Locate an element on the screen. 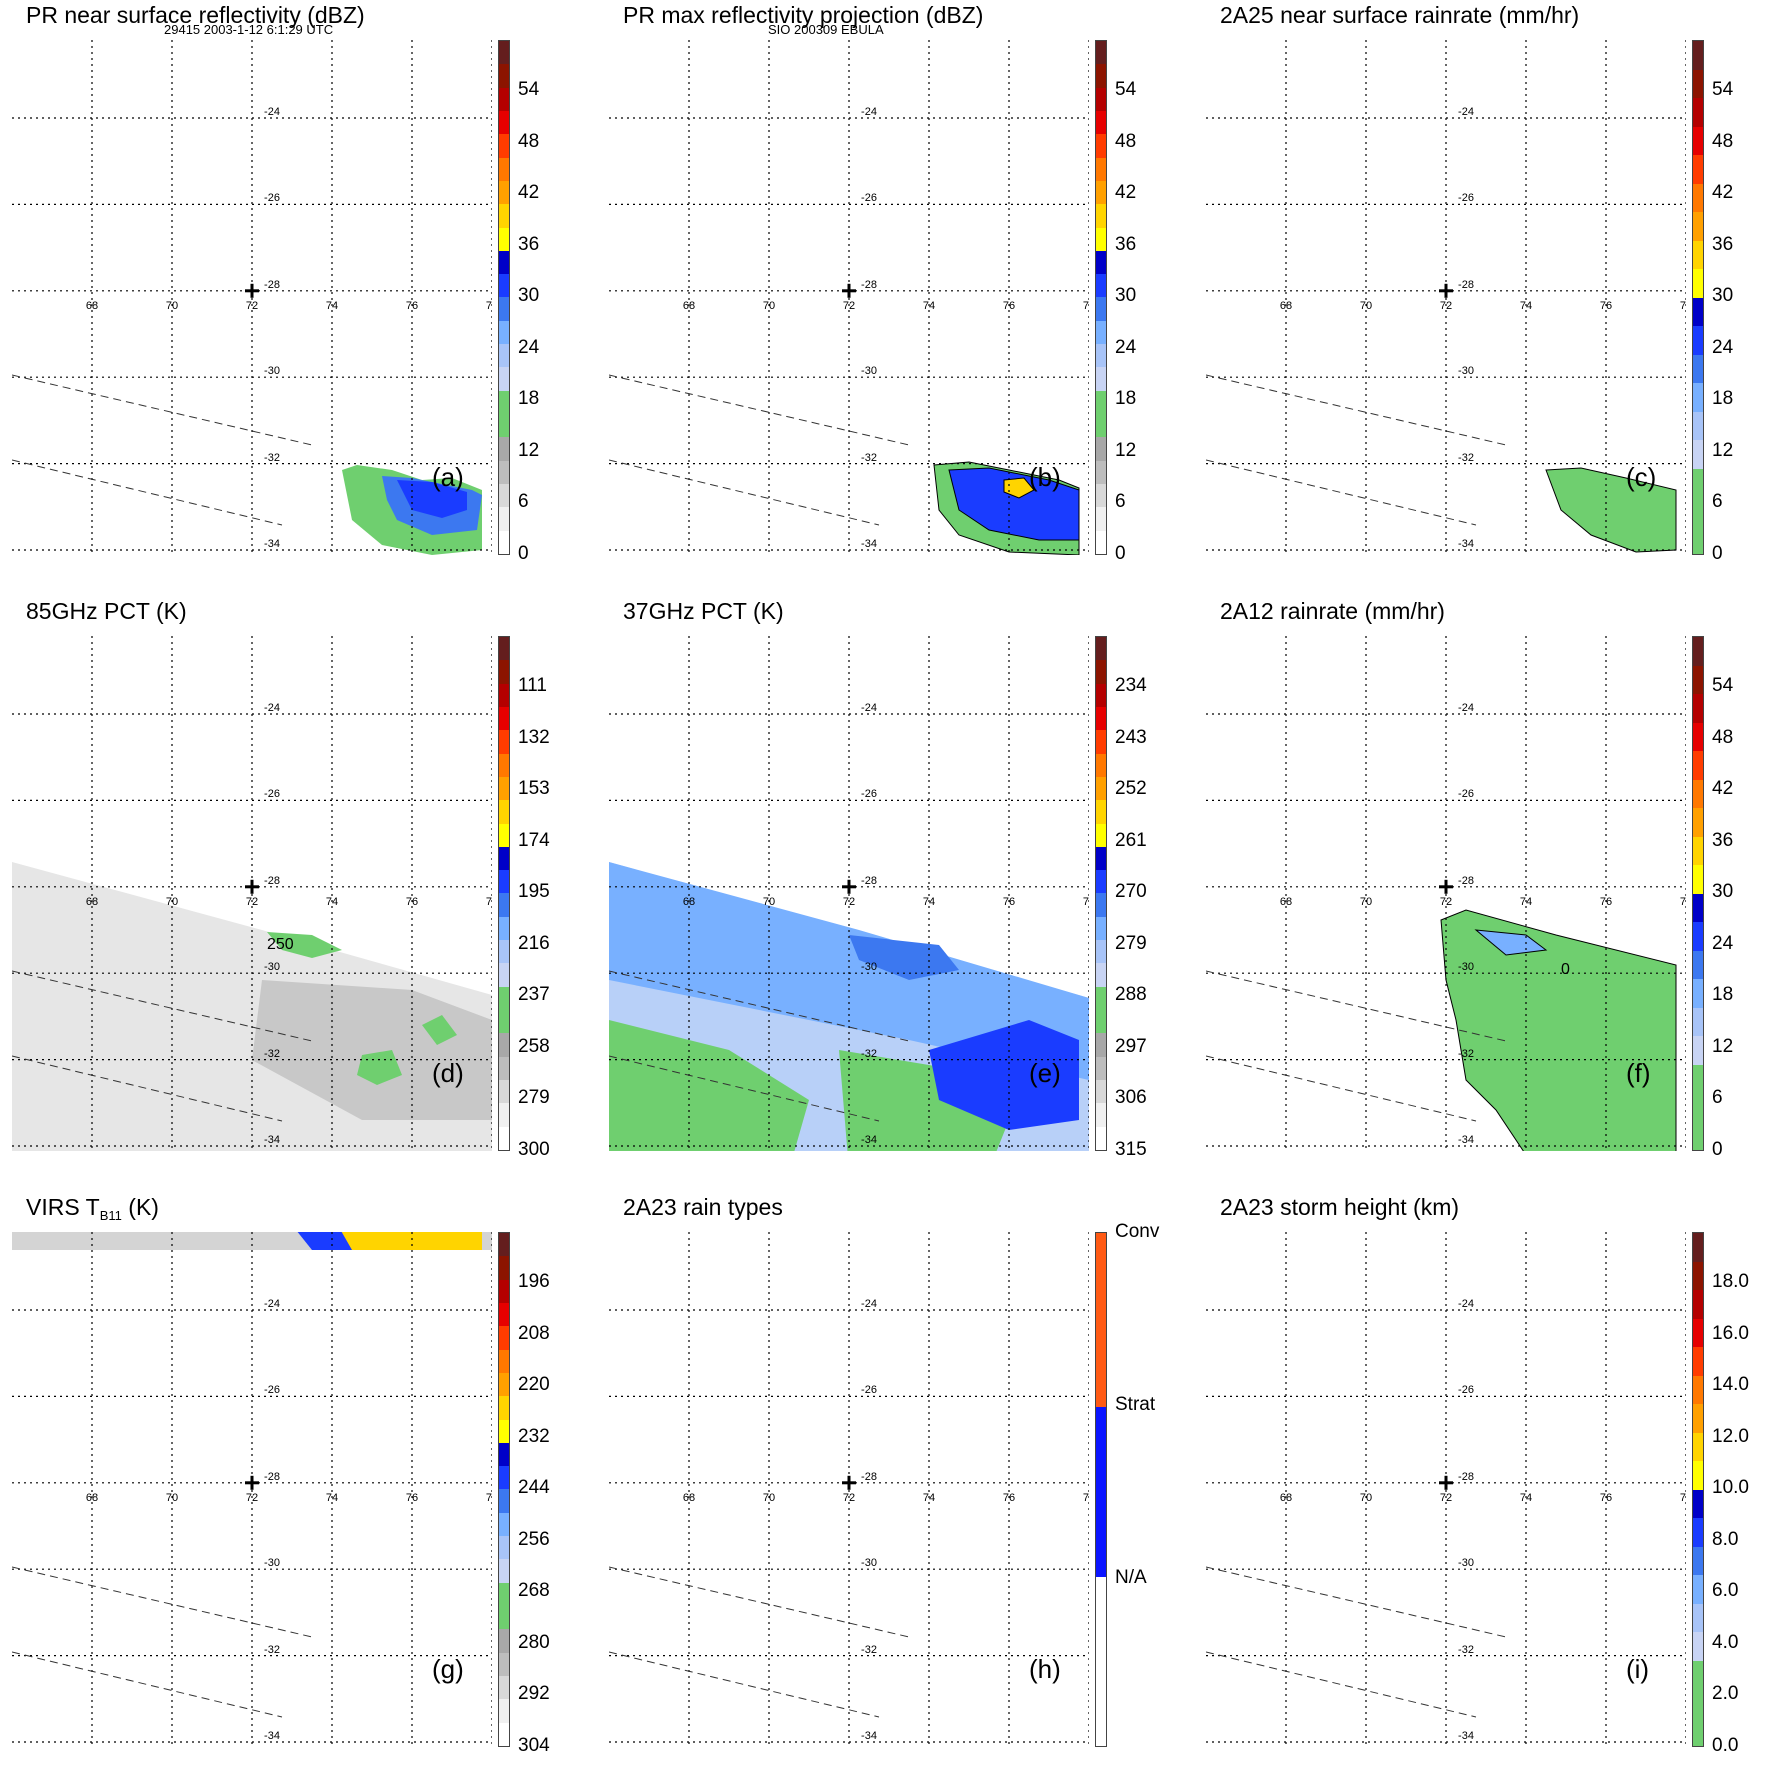 This screenshot has width=1771, height=1772. colorbar-tick-label: 256 is located at coordinates (534, 1539).